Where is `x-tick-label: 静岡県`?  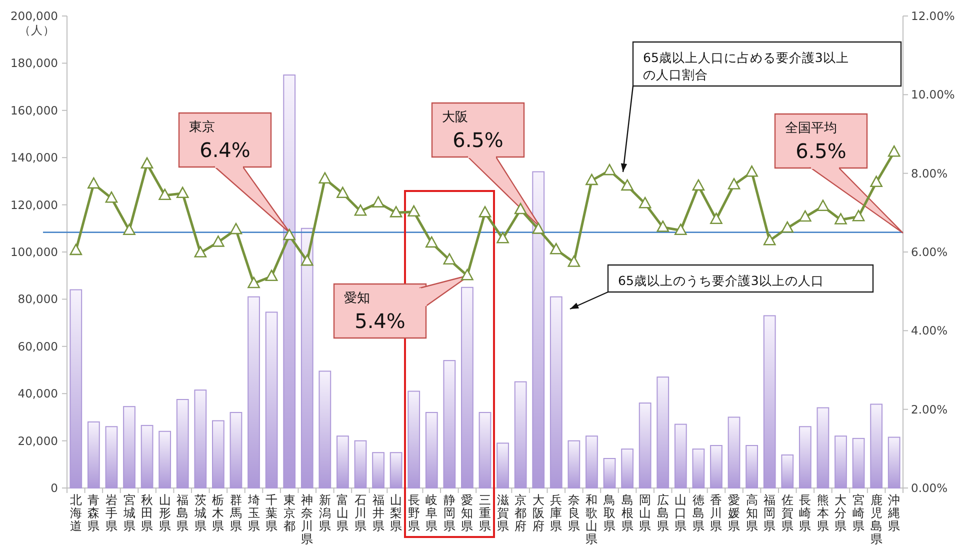
x-tick-label: 静岡県 is located at coordinates (449, 513).